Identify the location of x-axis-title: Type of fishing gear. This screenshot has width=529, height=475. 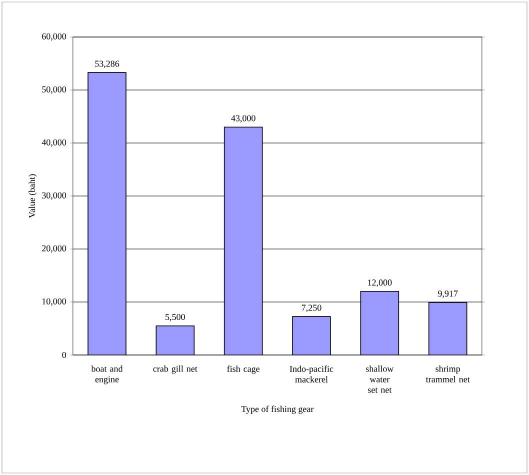
(277, 410).